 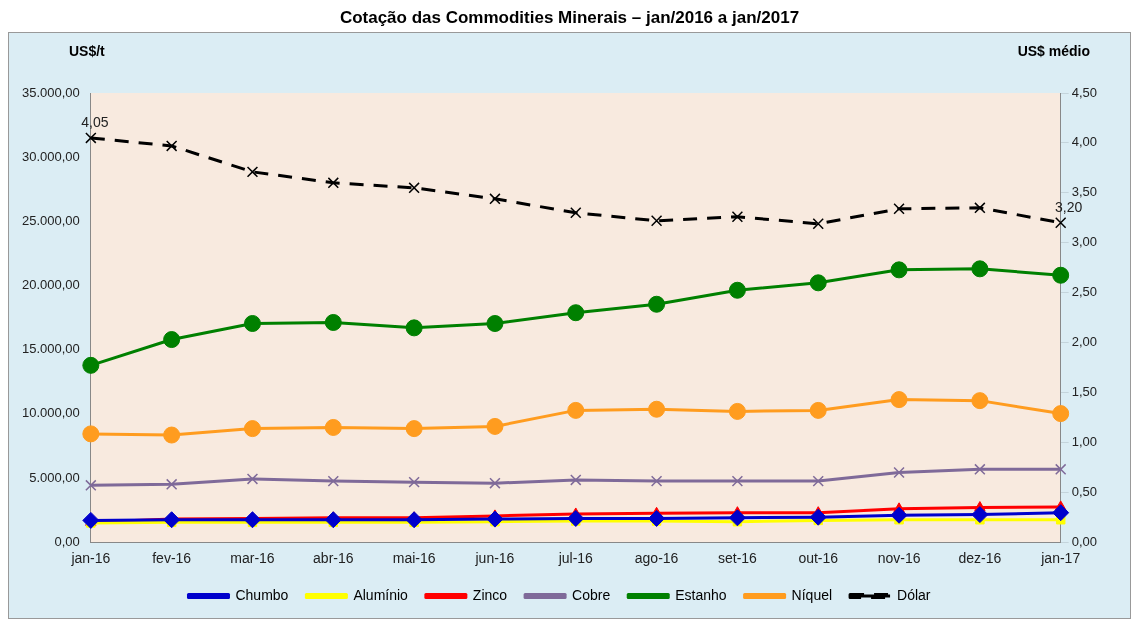 I want to click on x-tick-label: jul-16, so click(x=575, y=558).